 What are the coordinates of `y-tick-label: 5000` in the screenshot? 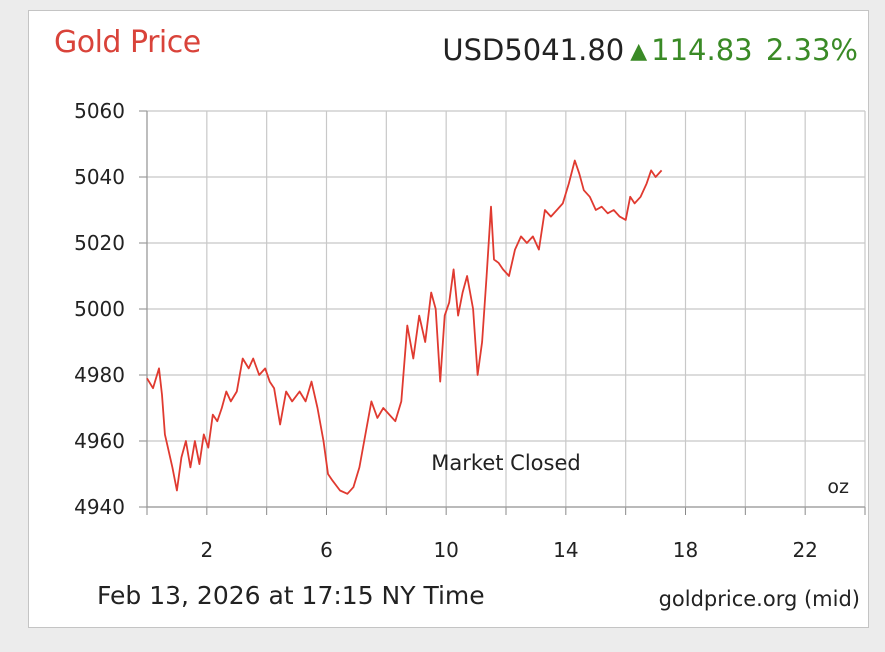 It's located at (99, 309).